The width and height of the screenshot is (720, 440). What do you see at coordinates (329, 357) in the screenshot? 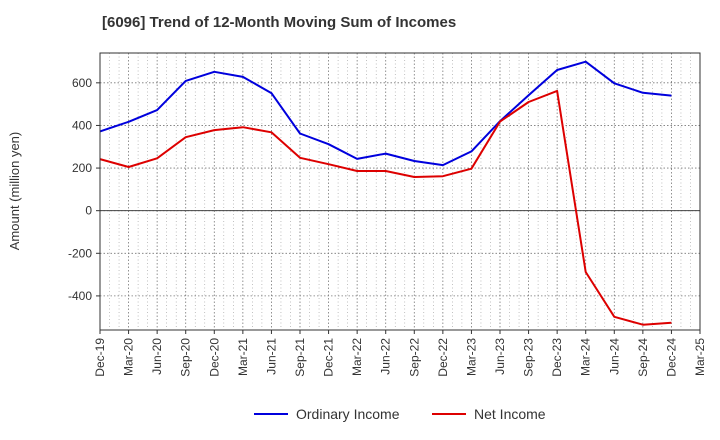
I see `x-tick-label: Dec-21` at bounding box center [329, 357].